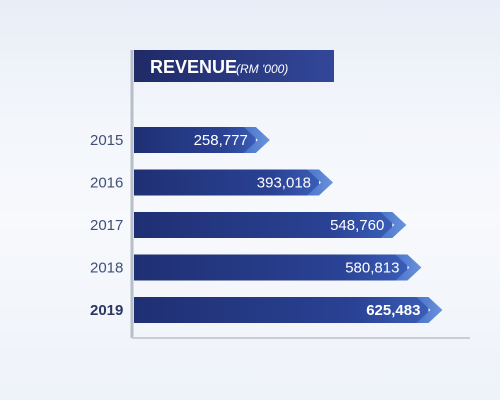  I want to click on bar-tip-2019, so click(429, 310).